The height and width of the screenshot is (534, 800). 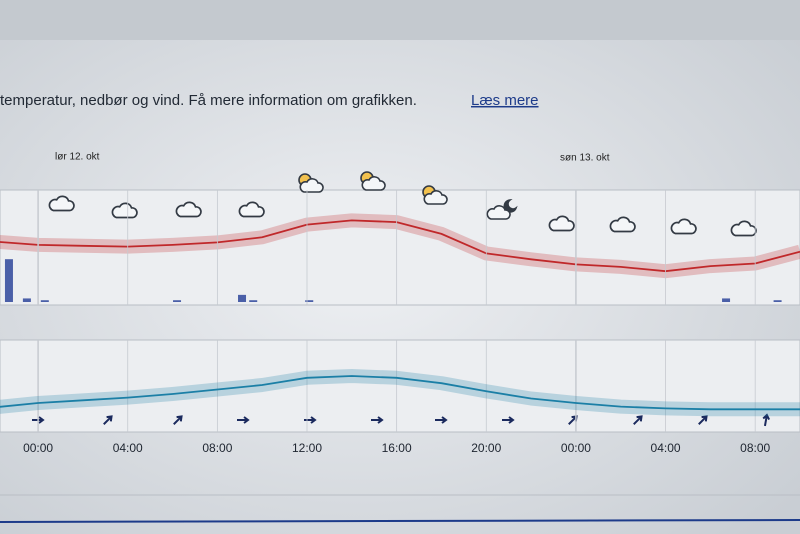 I want to click on x-tick-label: 20:00, so click(x=486, y=448).